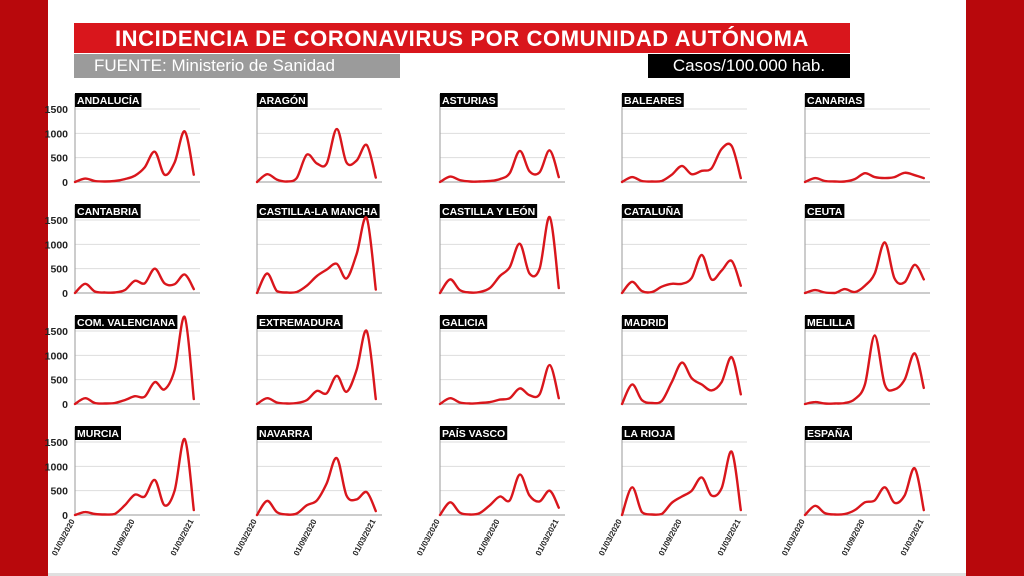  What do you see at coordinates (318, 249) in the screenshot?
I see `panel-6: CASTILLA-LA MANCHA` at bounding box center [318, 249].